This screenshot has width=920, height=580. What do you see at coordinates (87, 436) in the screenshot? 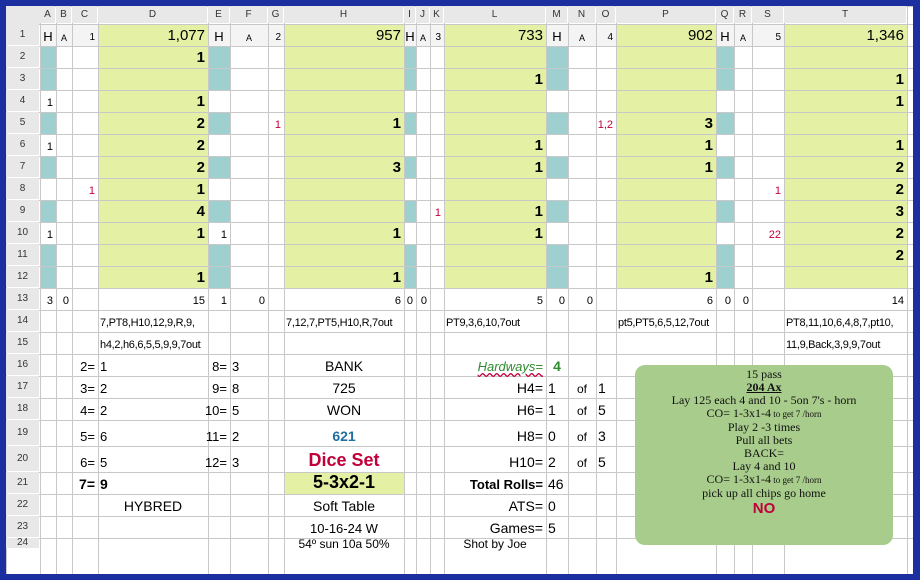
I see `count-key: 5=` at bounding box center [87, 436].